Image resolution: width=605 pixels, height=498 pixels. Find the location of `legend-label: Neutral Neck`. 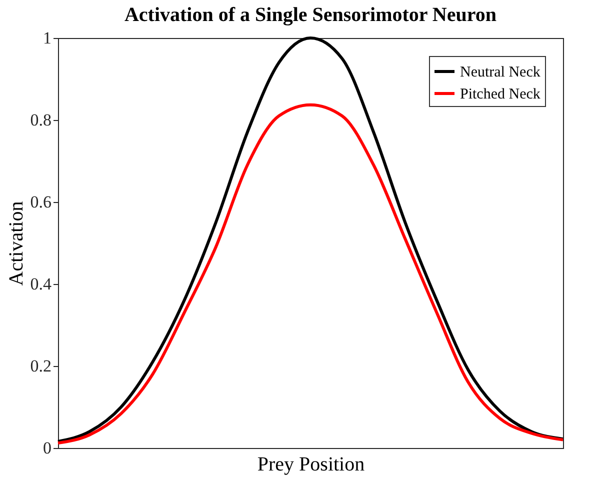

legend-label: Neutral Neck is located at coordinates (500, 72).